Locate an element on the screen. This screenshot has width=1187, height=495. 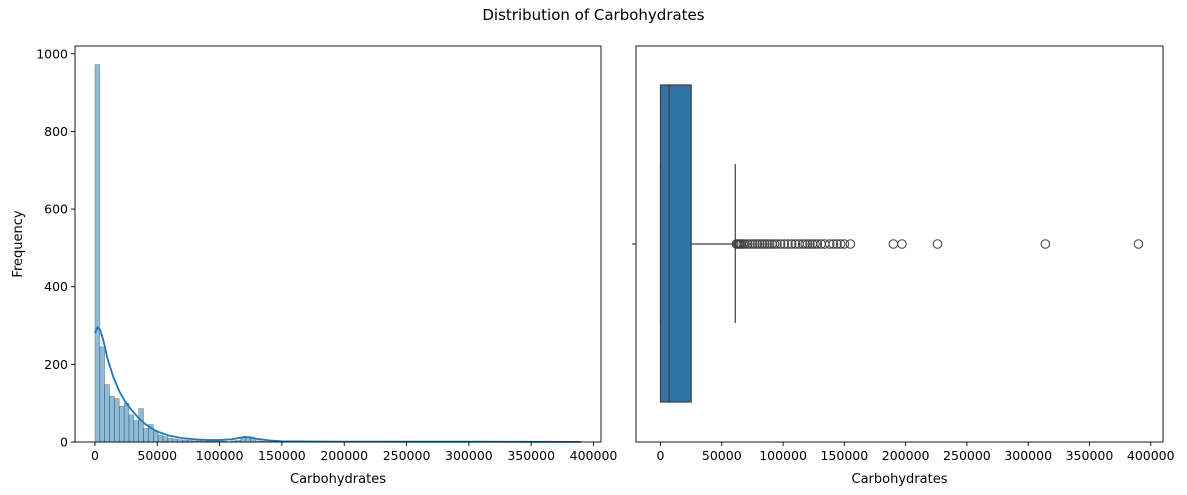
y-tick-label: 600 is located at coordinates (56, 209).